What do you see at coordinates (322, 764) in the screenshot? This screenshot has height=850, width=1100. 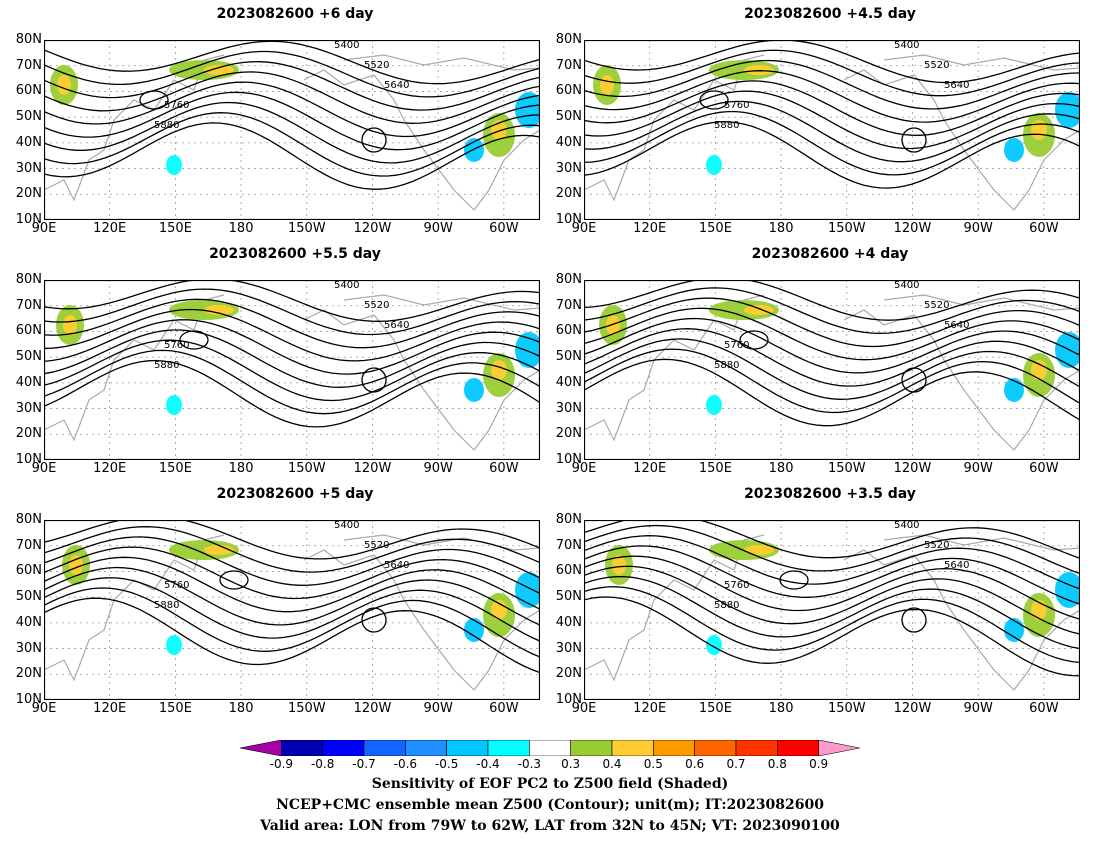 I see `colorbar-tick-label: -0.8` at bounding box center [322, 764].